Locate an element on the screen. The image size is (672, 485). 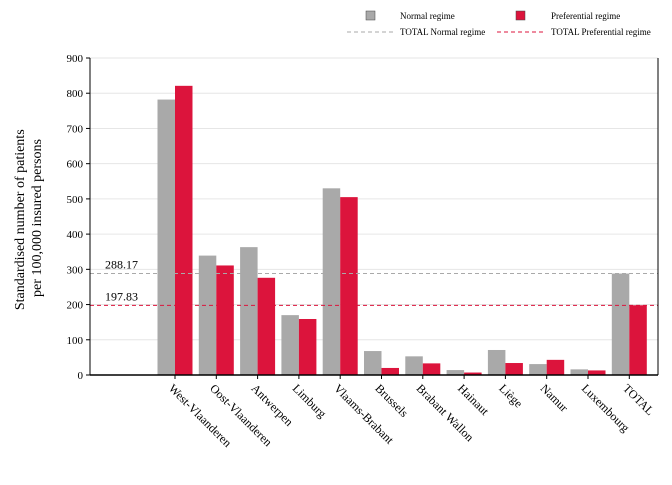
bar-preferential-regime-brussels is located at coordinates (390, 371).